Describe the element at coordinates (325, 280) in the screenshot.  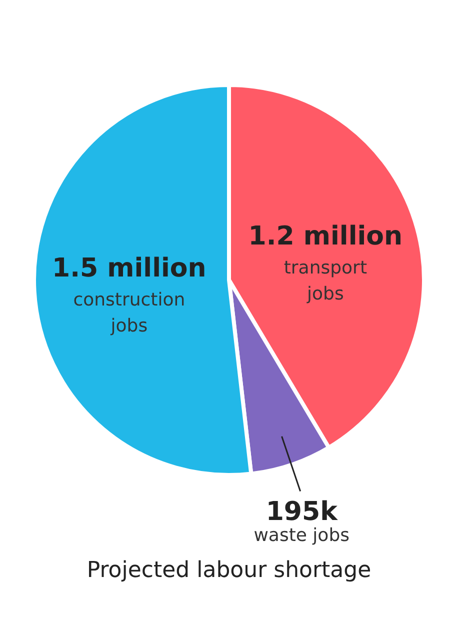
I see `slice-label: transport jobs` at that location.